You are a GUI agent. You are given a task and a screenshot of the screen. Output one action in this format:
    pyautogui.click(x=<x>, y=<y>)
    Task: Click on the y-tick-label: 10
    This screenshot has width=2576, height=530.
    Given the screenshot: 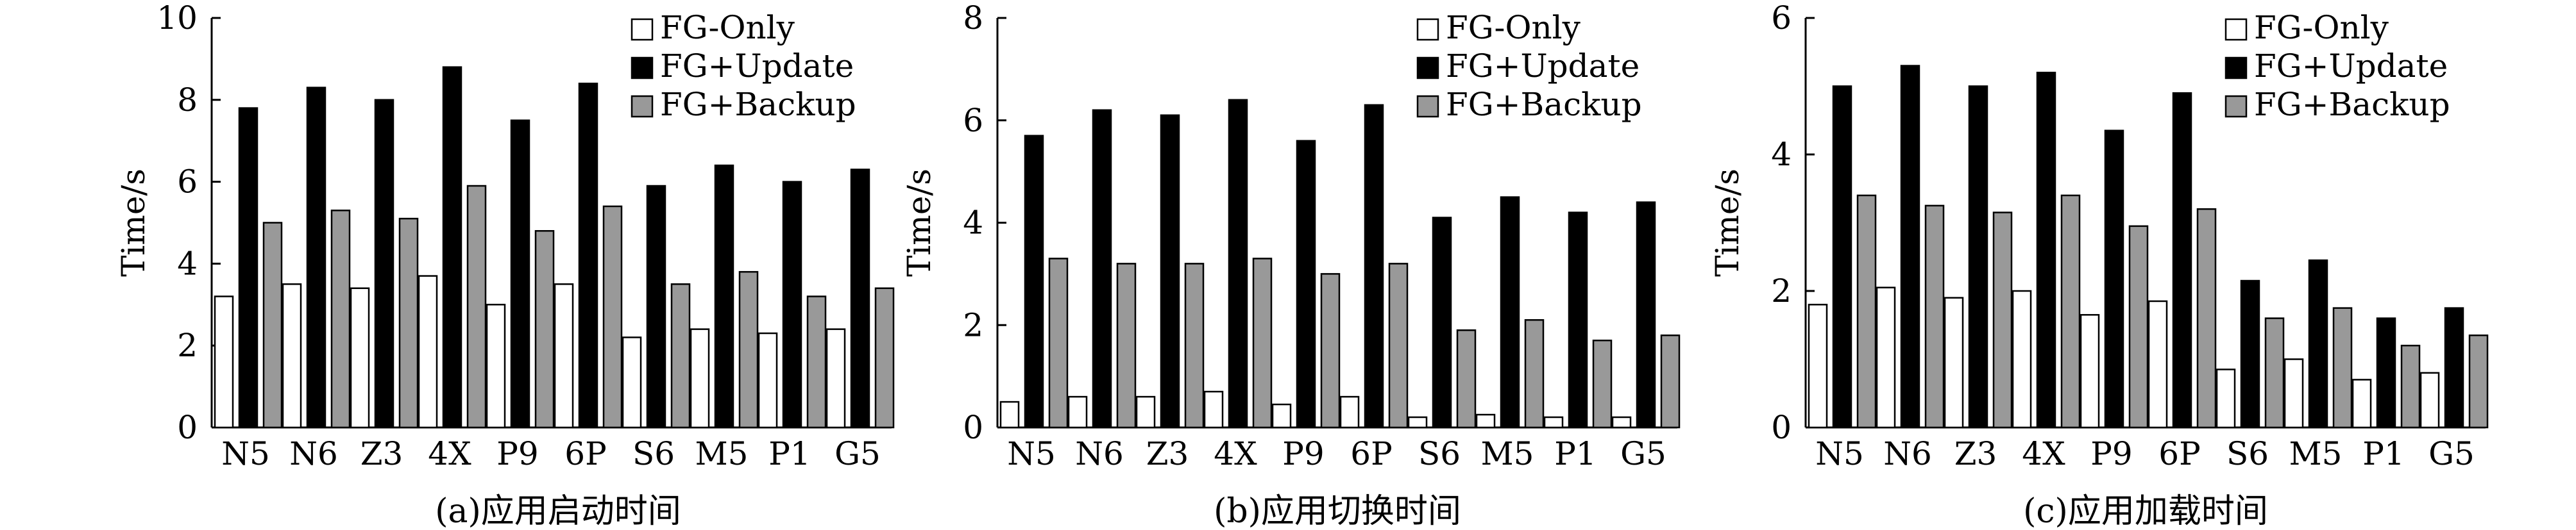 What is the action you would take?
    pyautogui.click(x=177, y=19)
    